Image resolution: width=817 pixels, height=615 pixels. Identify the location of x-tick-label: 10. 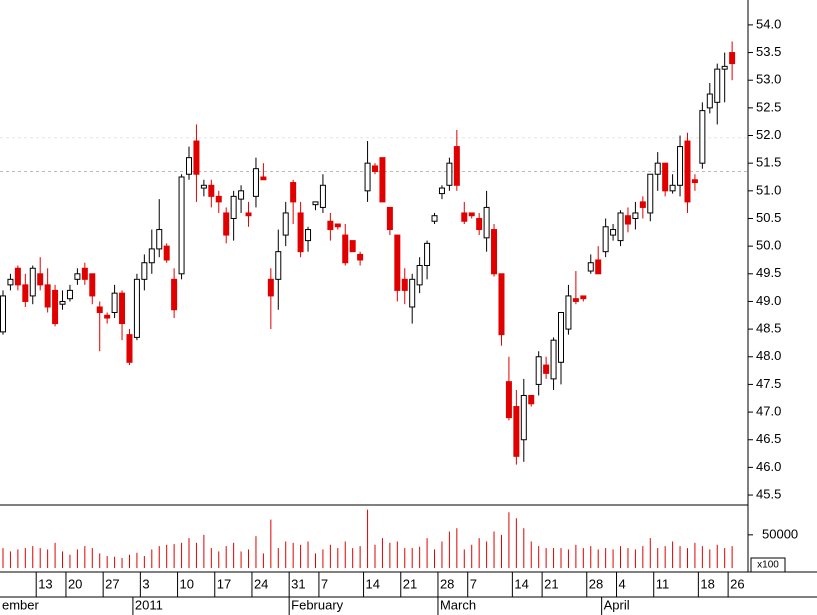
(187, 583).